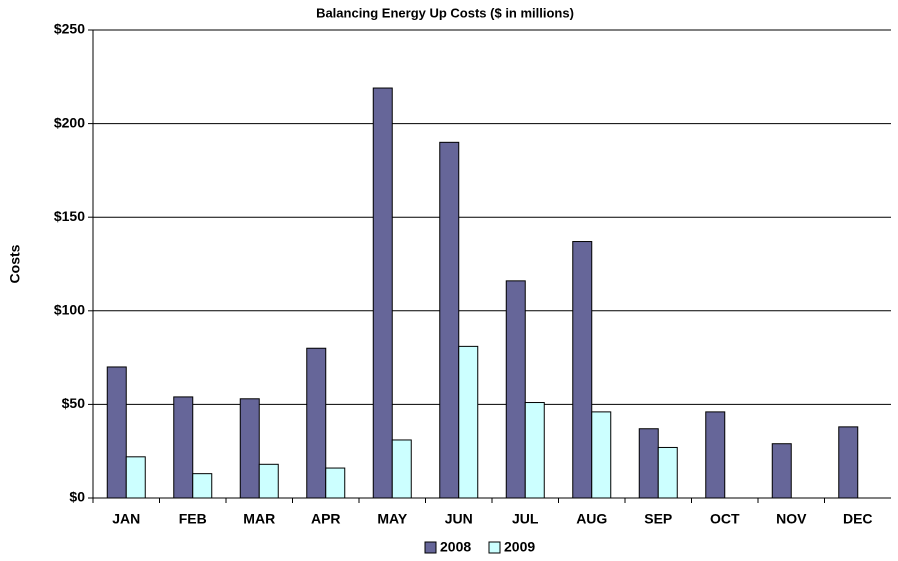  I want to click on y-tick-label: $100, so click(69, 310).